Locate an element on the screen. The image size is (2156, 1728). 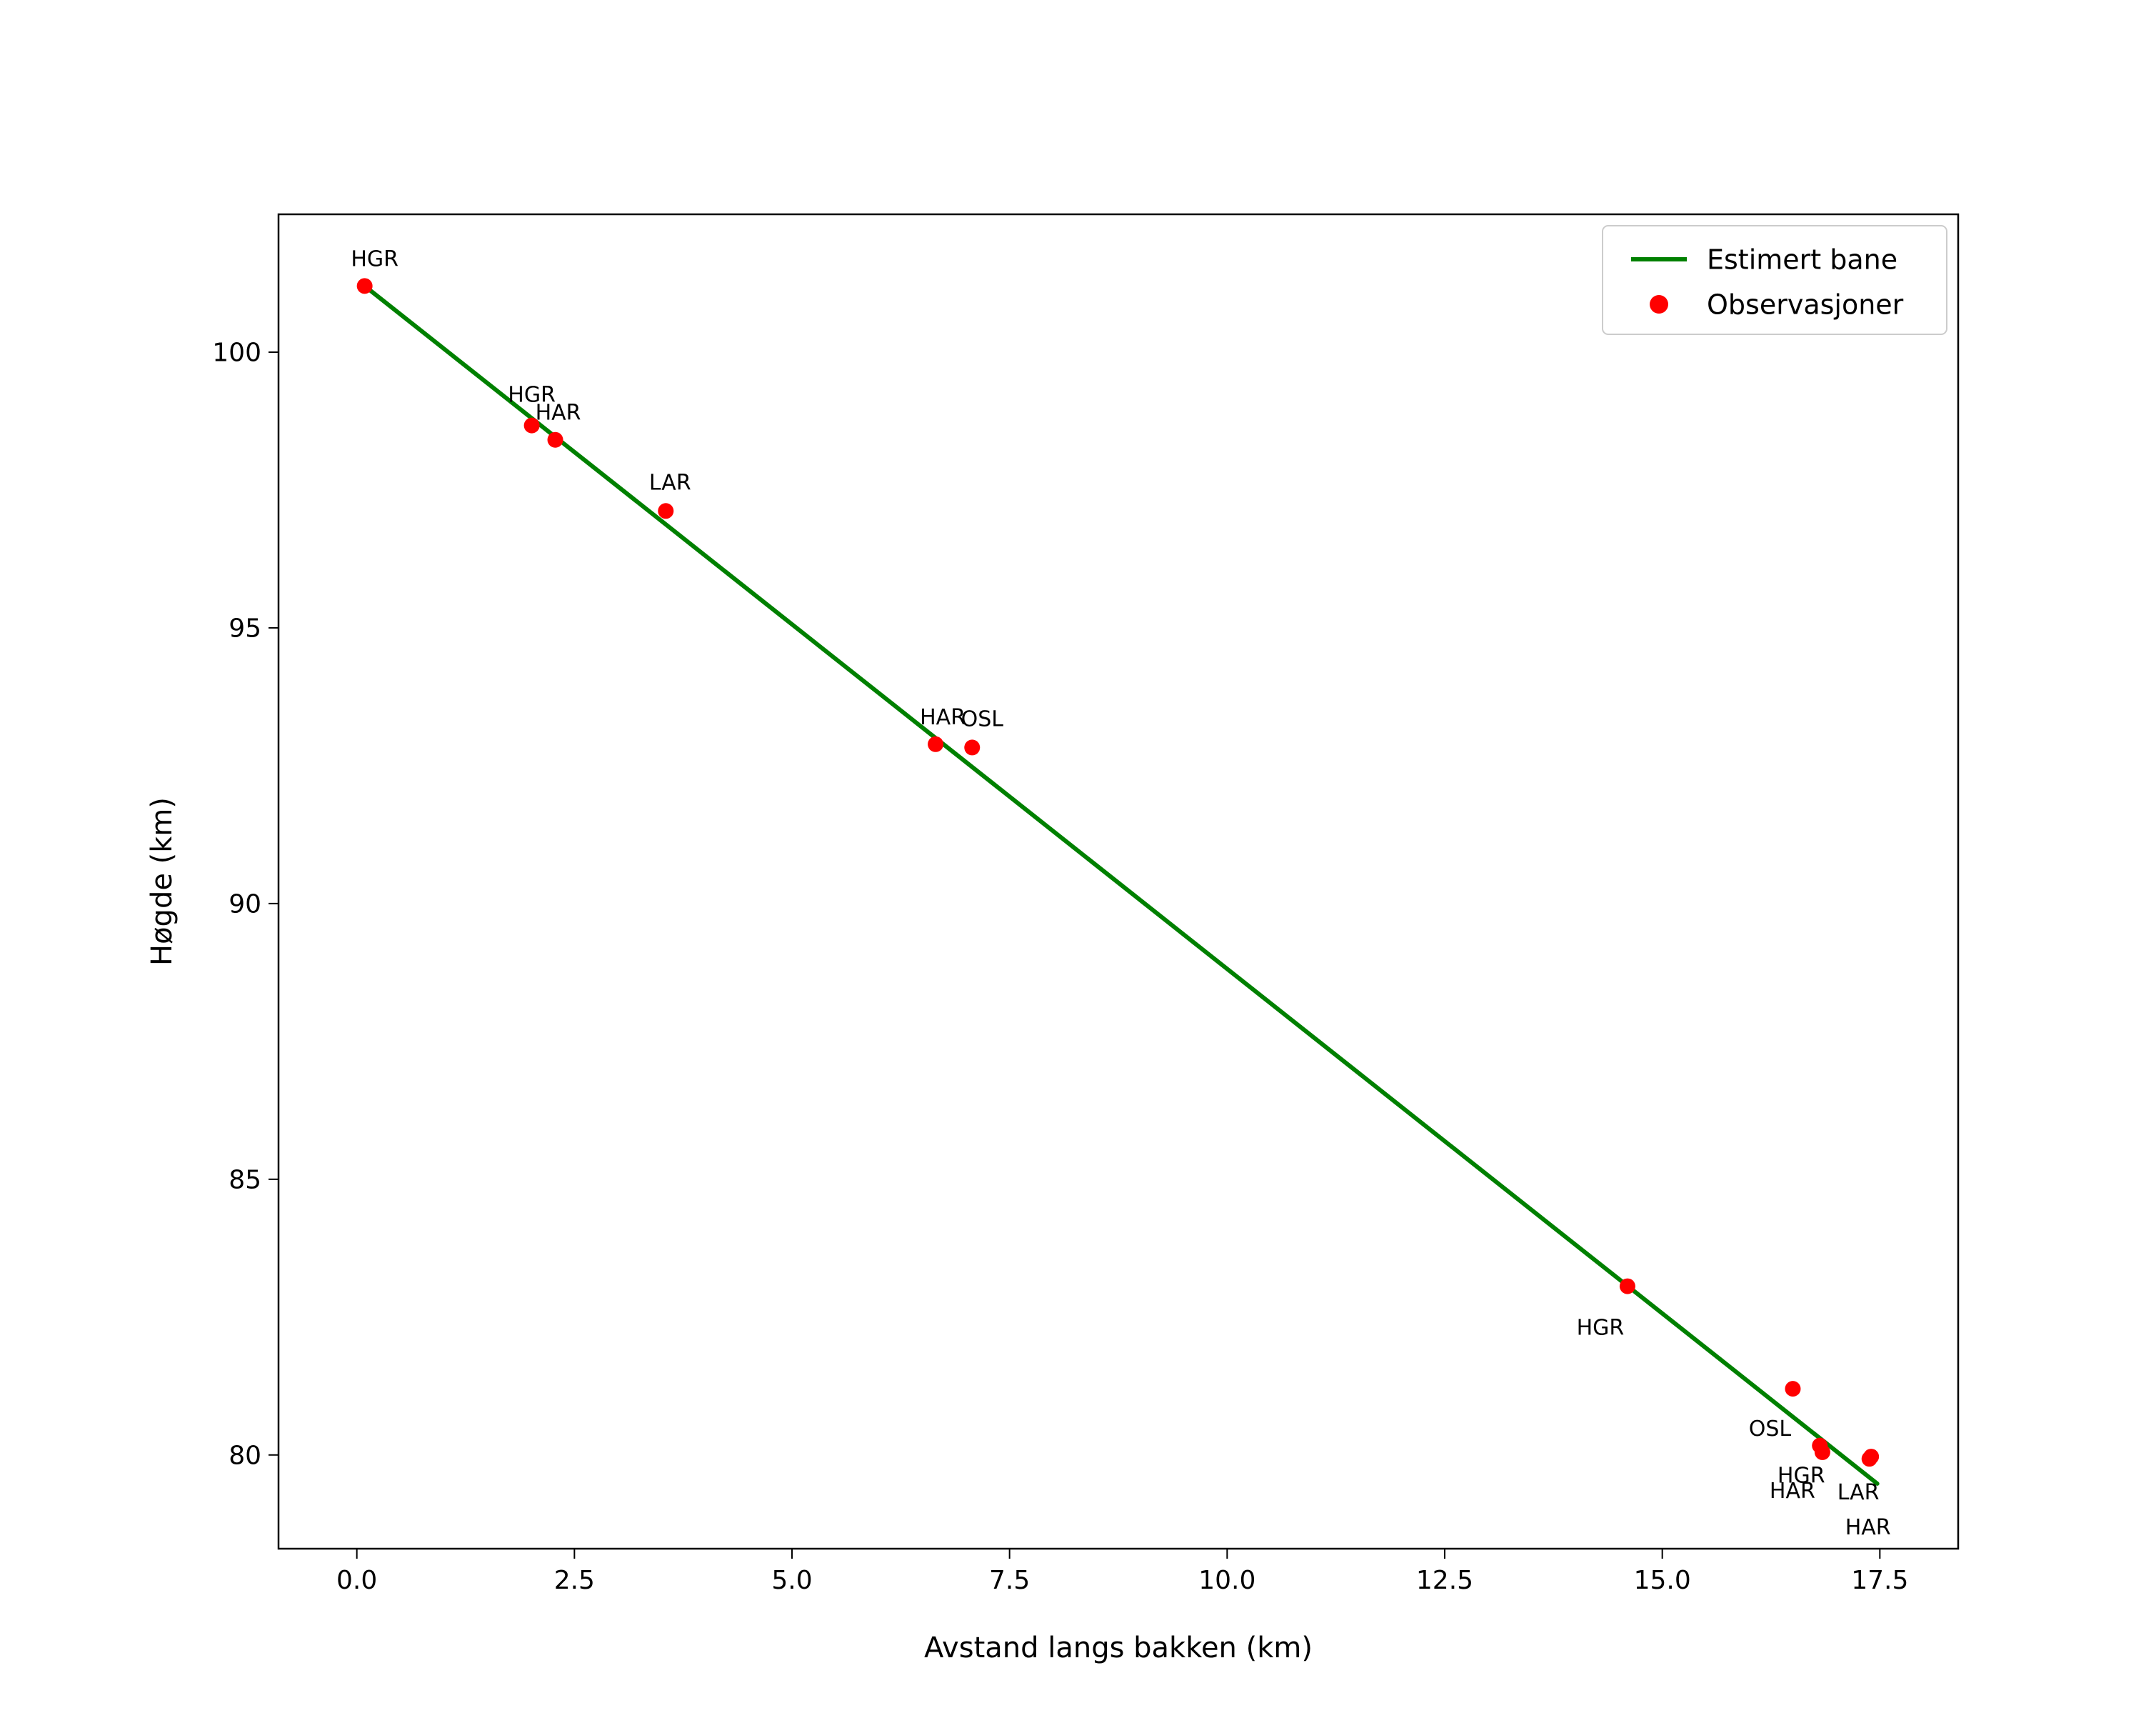
y-tick-label: 90 is located at coordinates (245, 904).